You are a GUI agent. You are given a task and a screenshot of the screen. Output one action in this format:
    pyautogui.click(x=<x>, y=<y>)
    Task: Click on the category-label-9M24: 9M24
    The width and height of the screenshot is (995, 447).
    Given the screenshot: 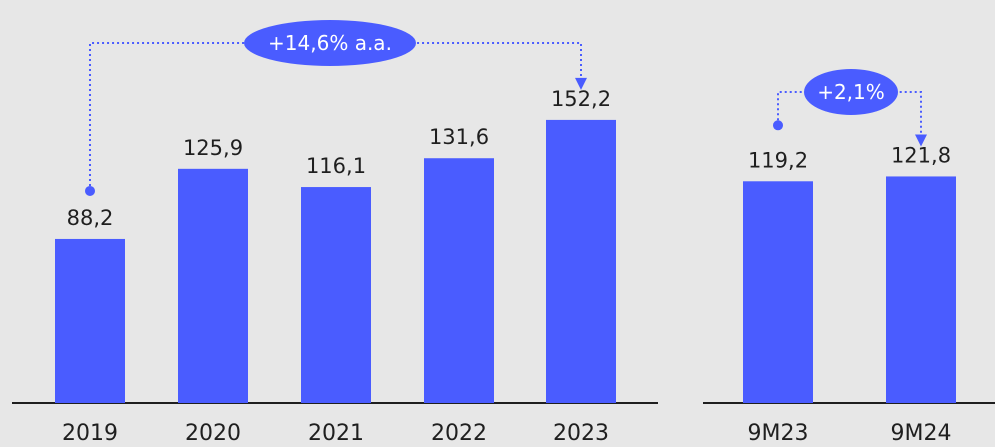 What is the action you would take?
    pyautogui.click(x=921, y=433)
    